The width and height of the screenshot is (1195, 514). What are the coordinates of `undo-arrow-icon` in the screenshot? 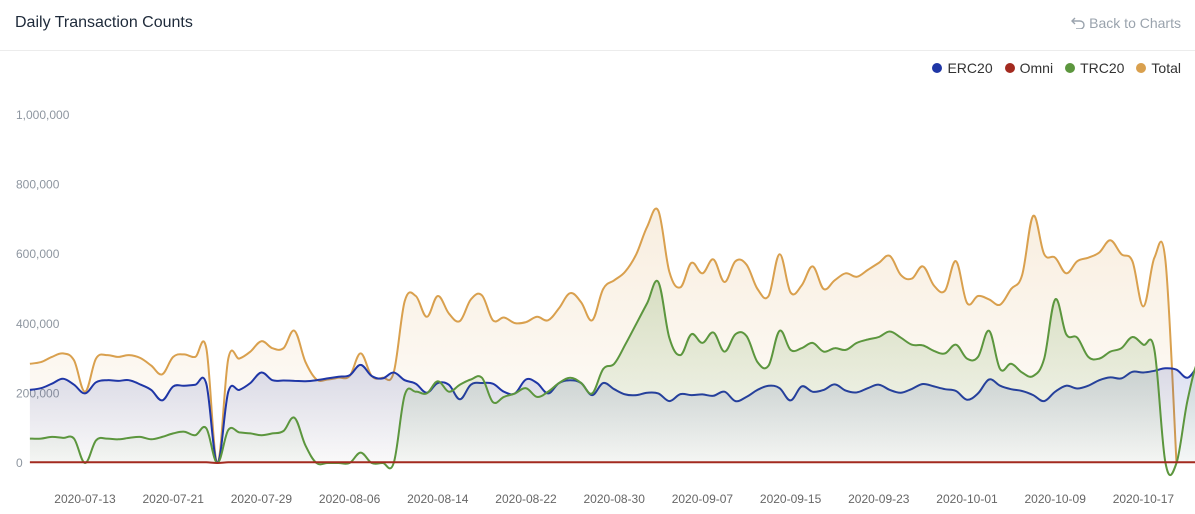 It's located at (1078, 23).